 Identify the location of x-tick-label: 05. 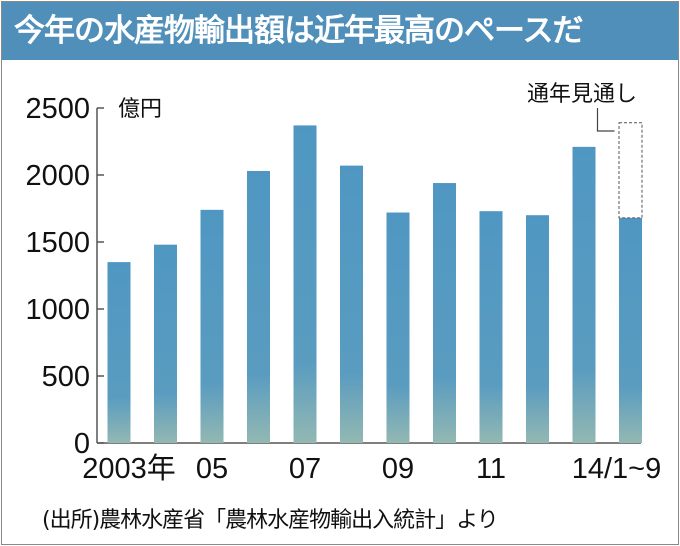
(212, 469).